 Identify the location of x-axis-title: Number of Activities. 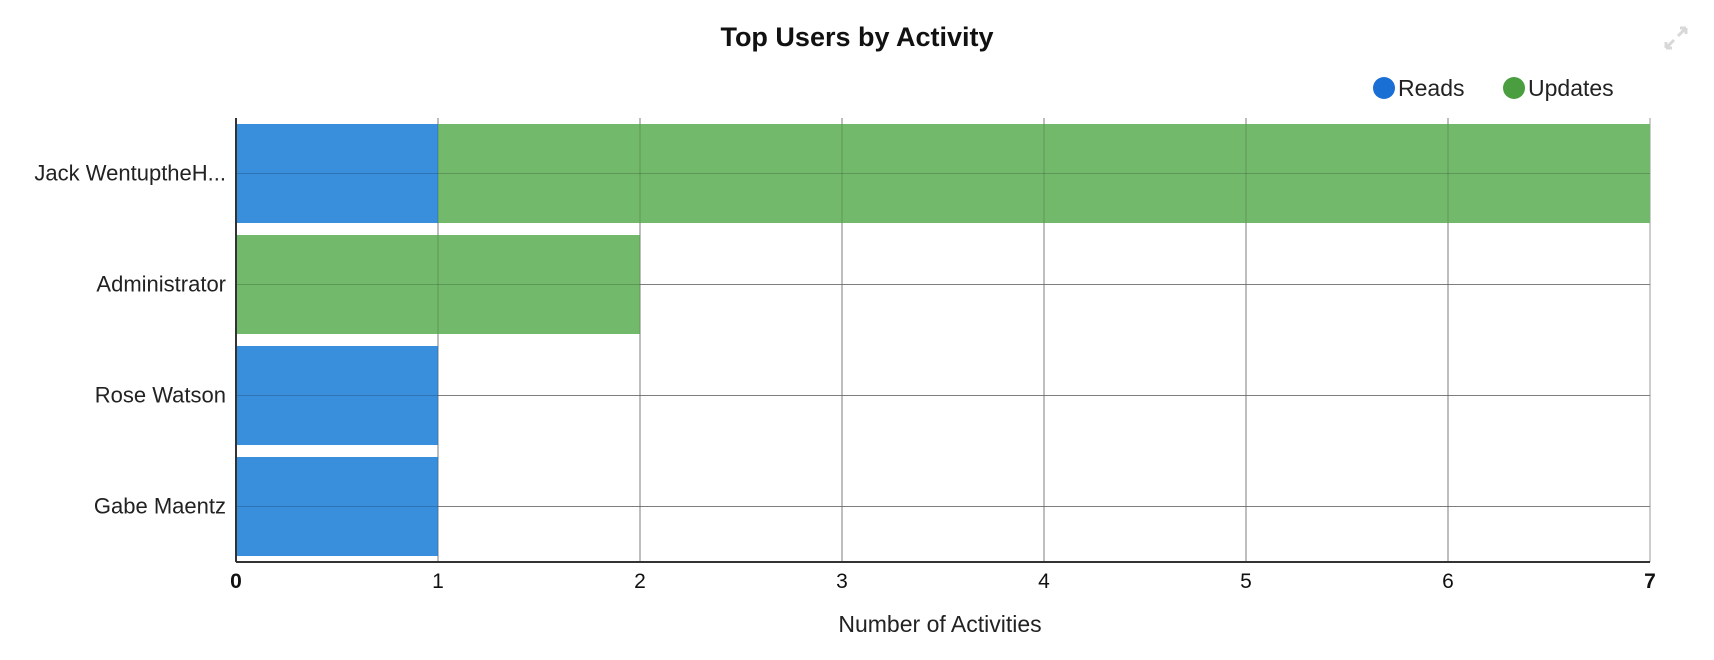
(939, 624).